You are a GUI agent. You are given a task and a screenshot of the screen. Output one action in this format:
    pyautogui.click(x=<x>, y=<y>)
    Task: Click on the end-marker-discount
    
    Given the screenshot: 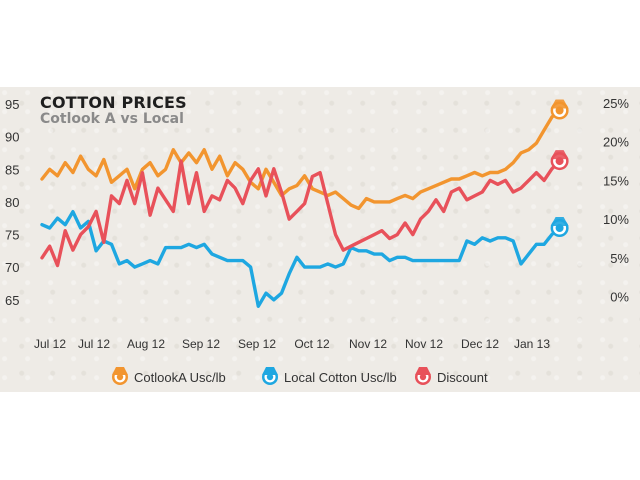 What is the action you would take?
    pyautogui.click(x=559, y=160)
    